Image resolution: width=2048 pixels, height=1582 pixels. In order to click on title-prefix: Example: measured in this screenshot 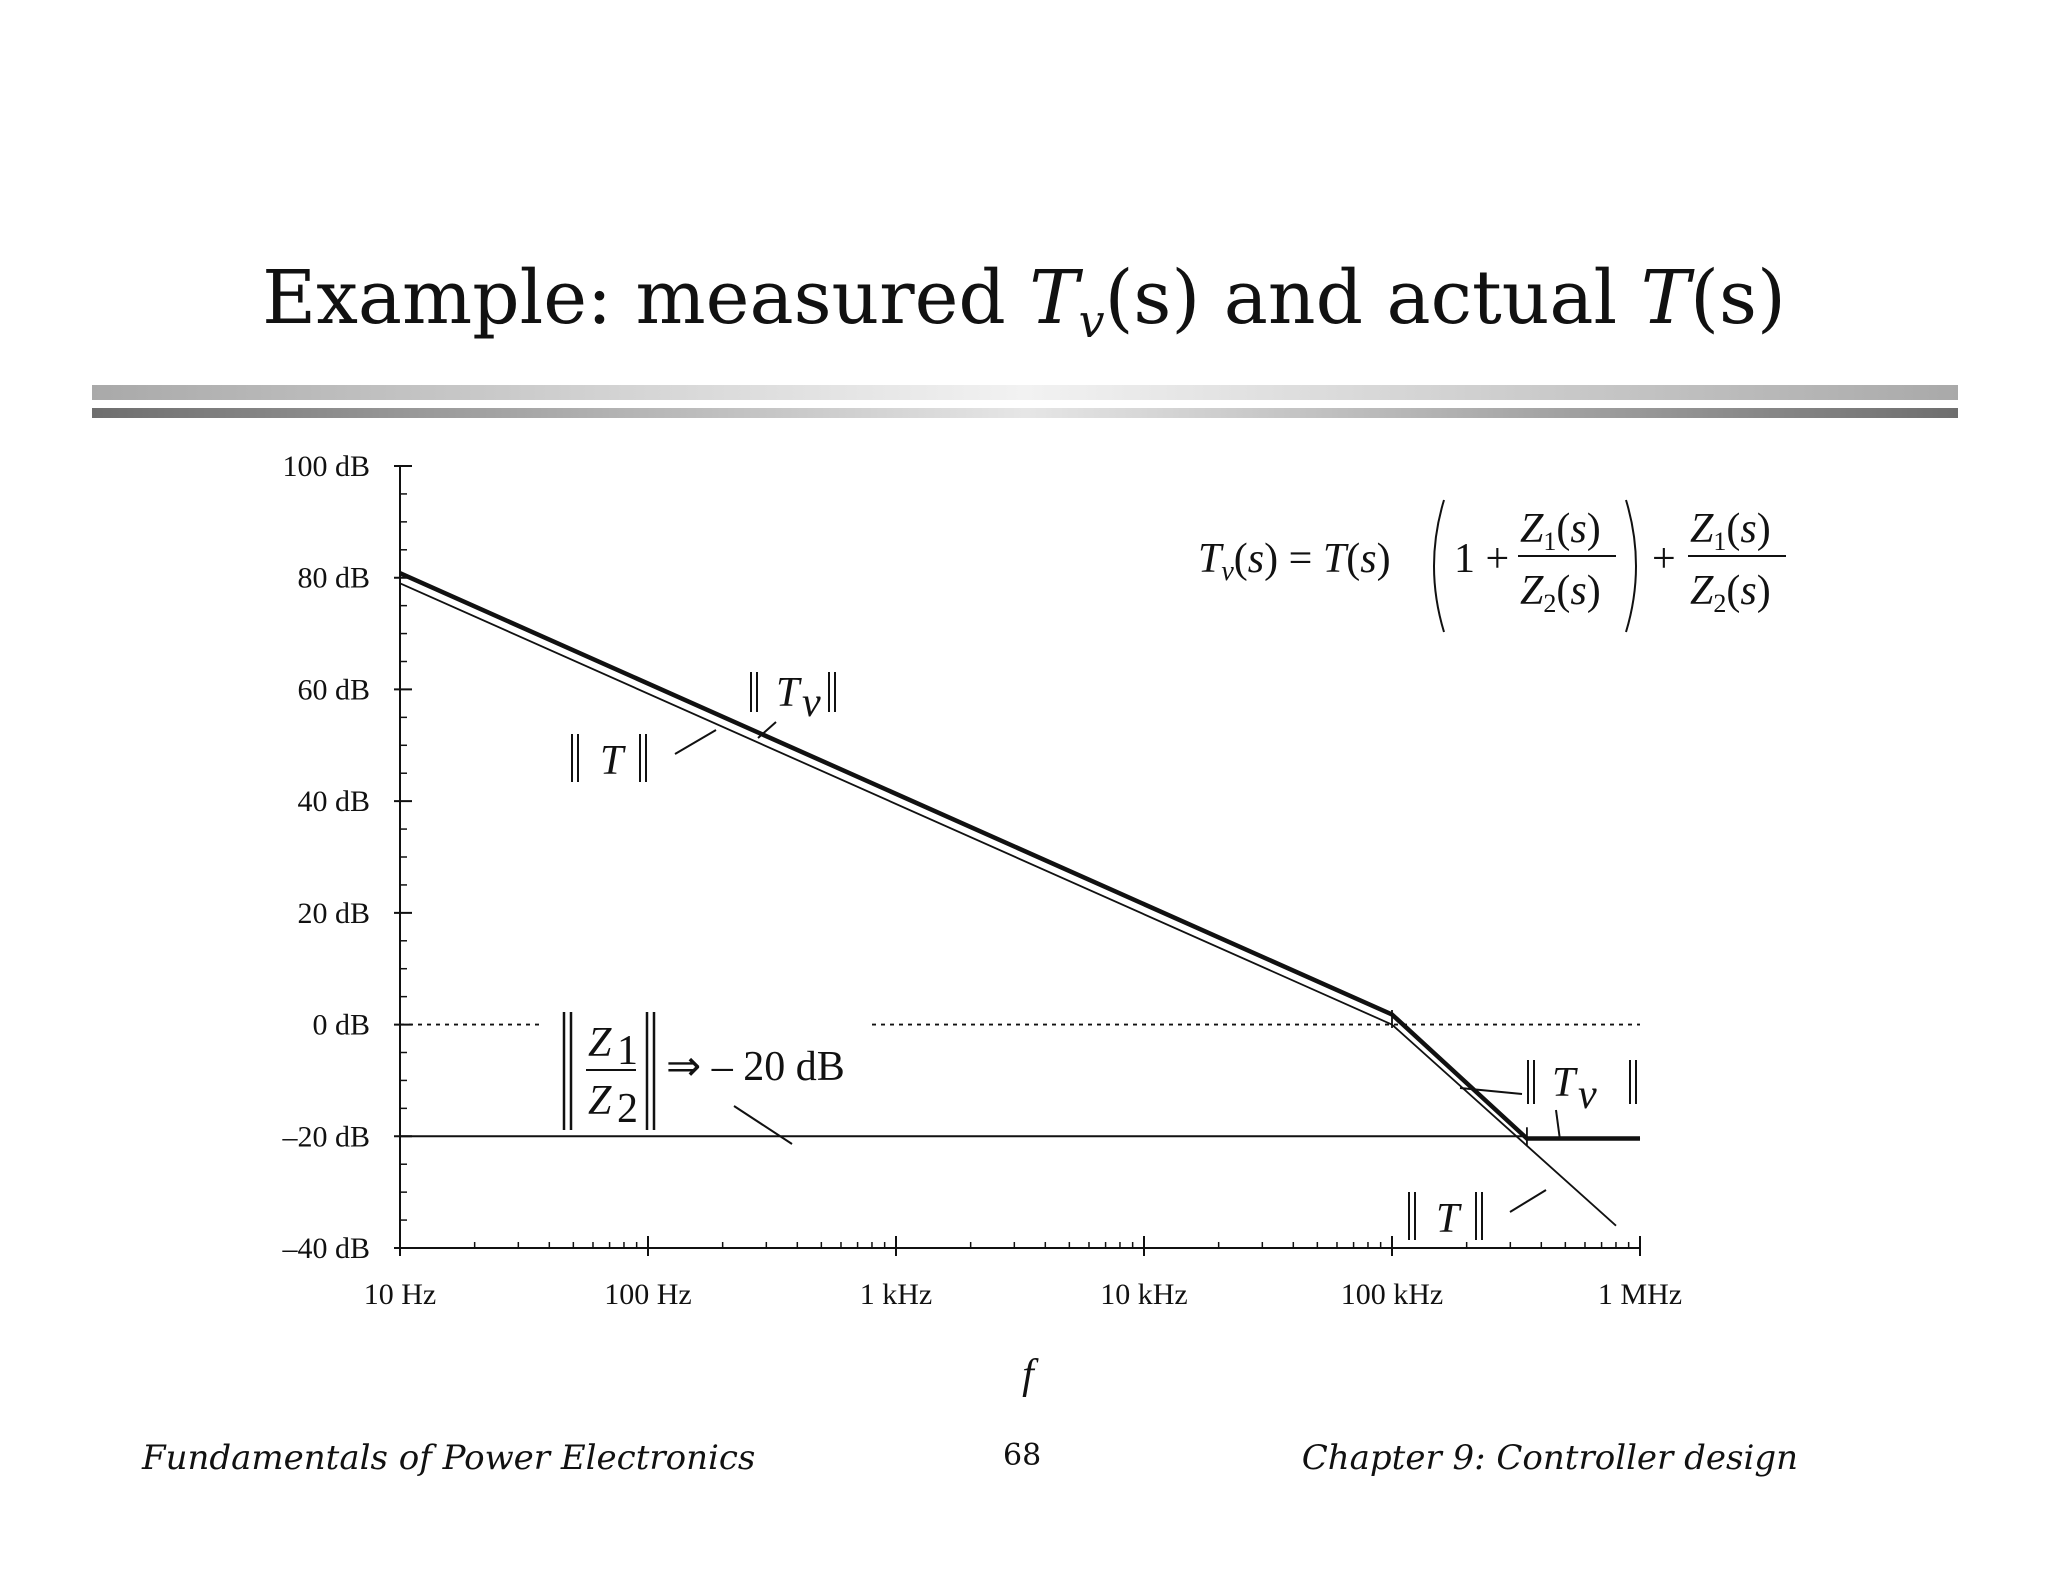, I will do `click(646, 298)`.